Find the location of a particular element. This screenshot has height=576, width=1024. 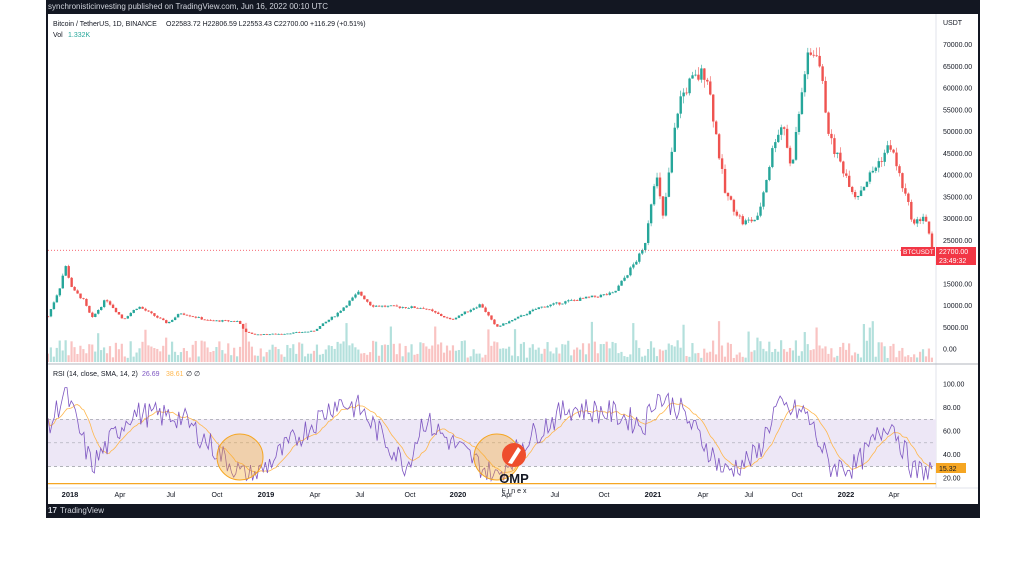

tradingview-name: TradingView is located at coordinates (82, 510).